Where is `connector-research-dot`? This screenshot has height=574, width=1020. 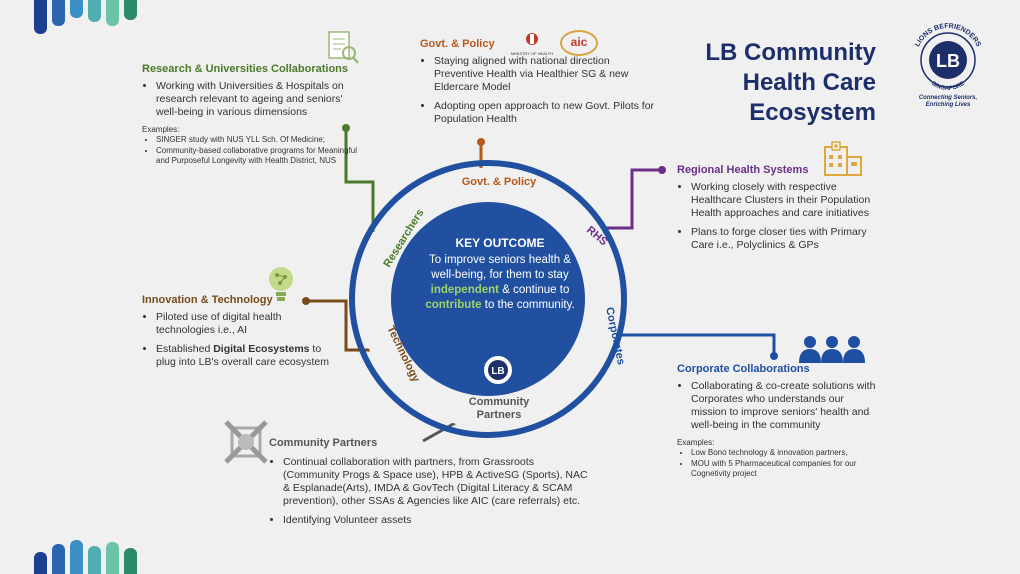 connector-research-dot is located at coordinates (346, 128).